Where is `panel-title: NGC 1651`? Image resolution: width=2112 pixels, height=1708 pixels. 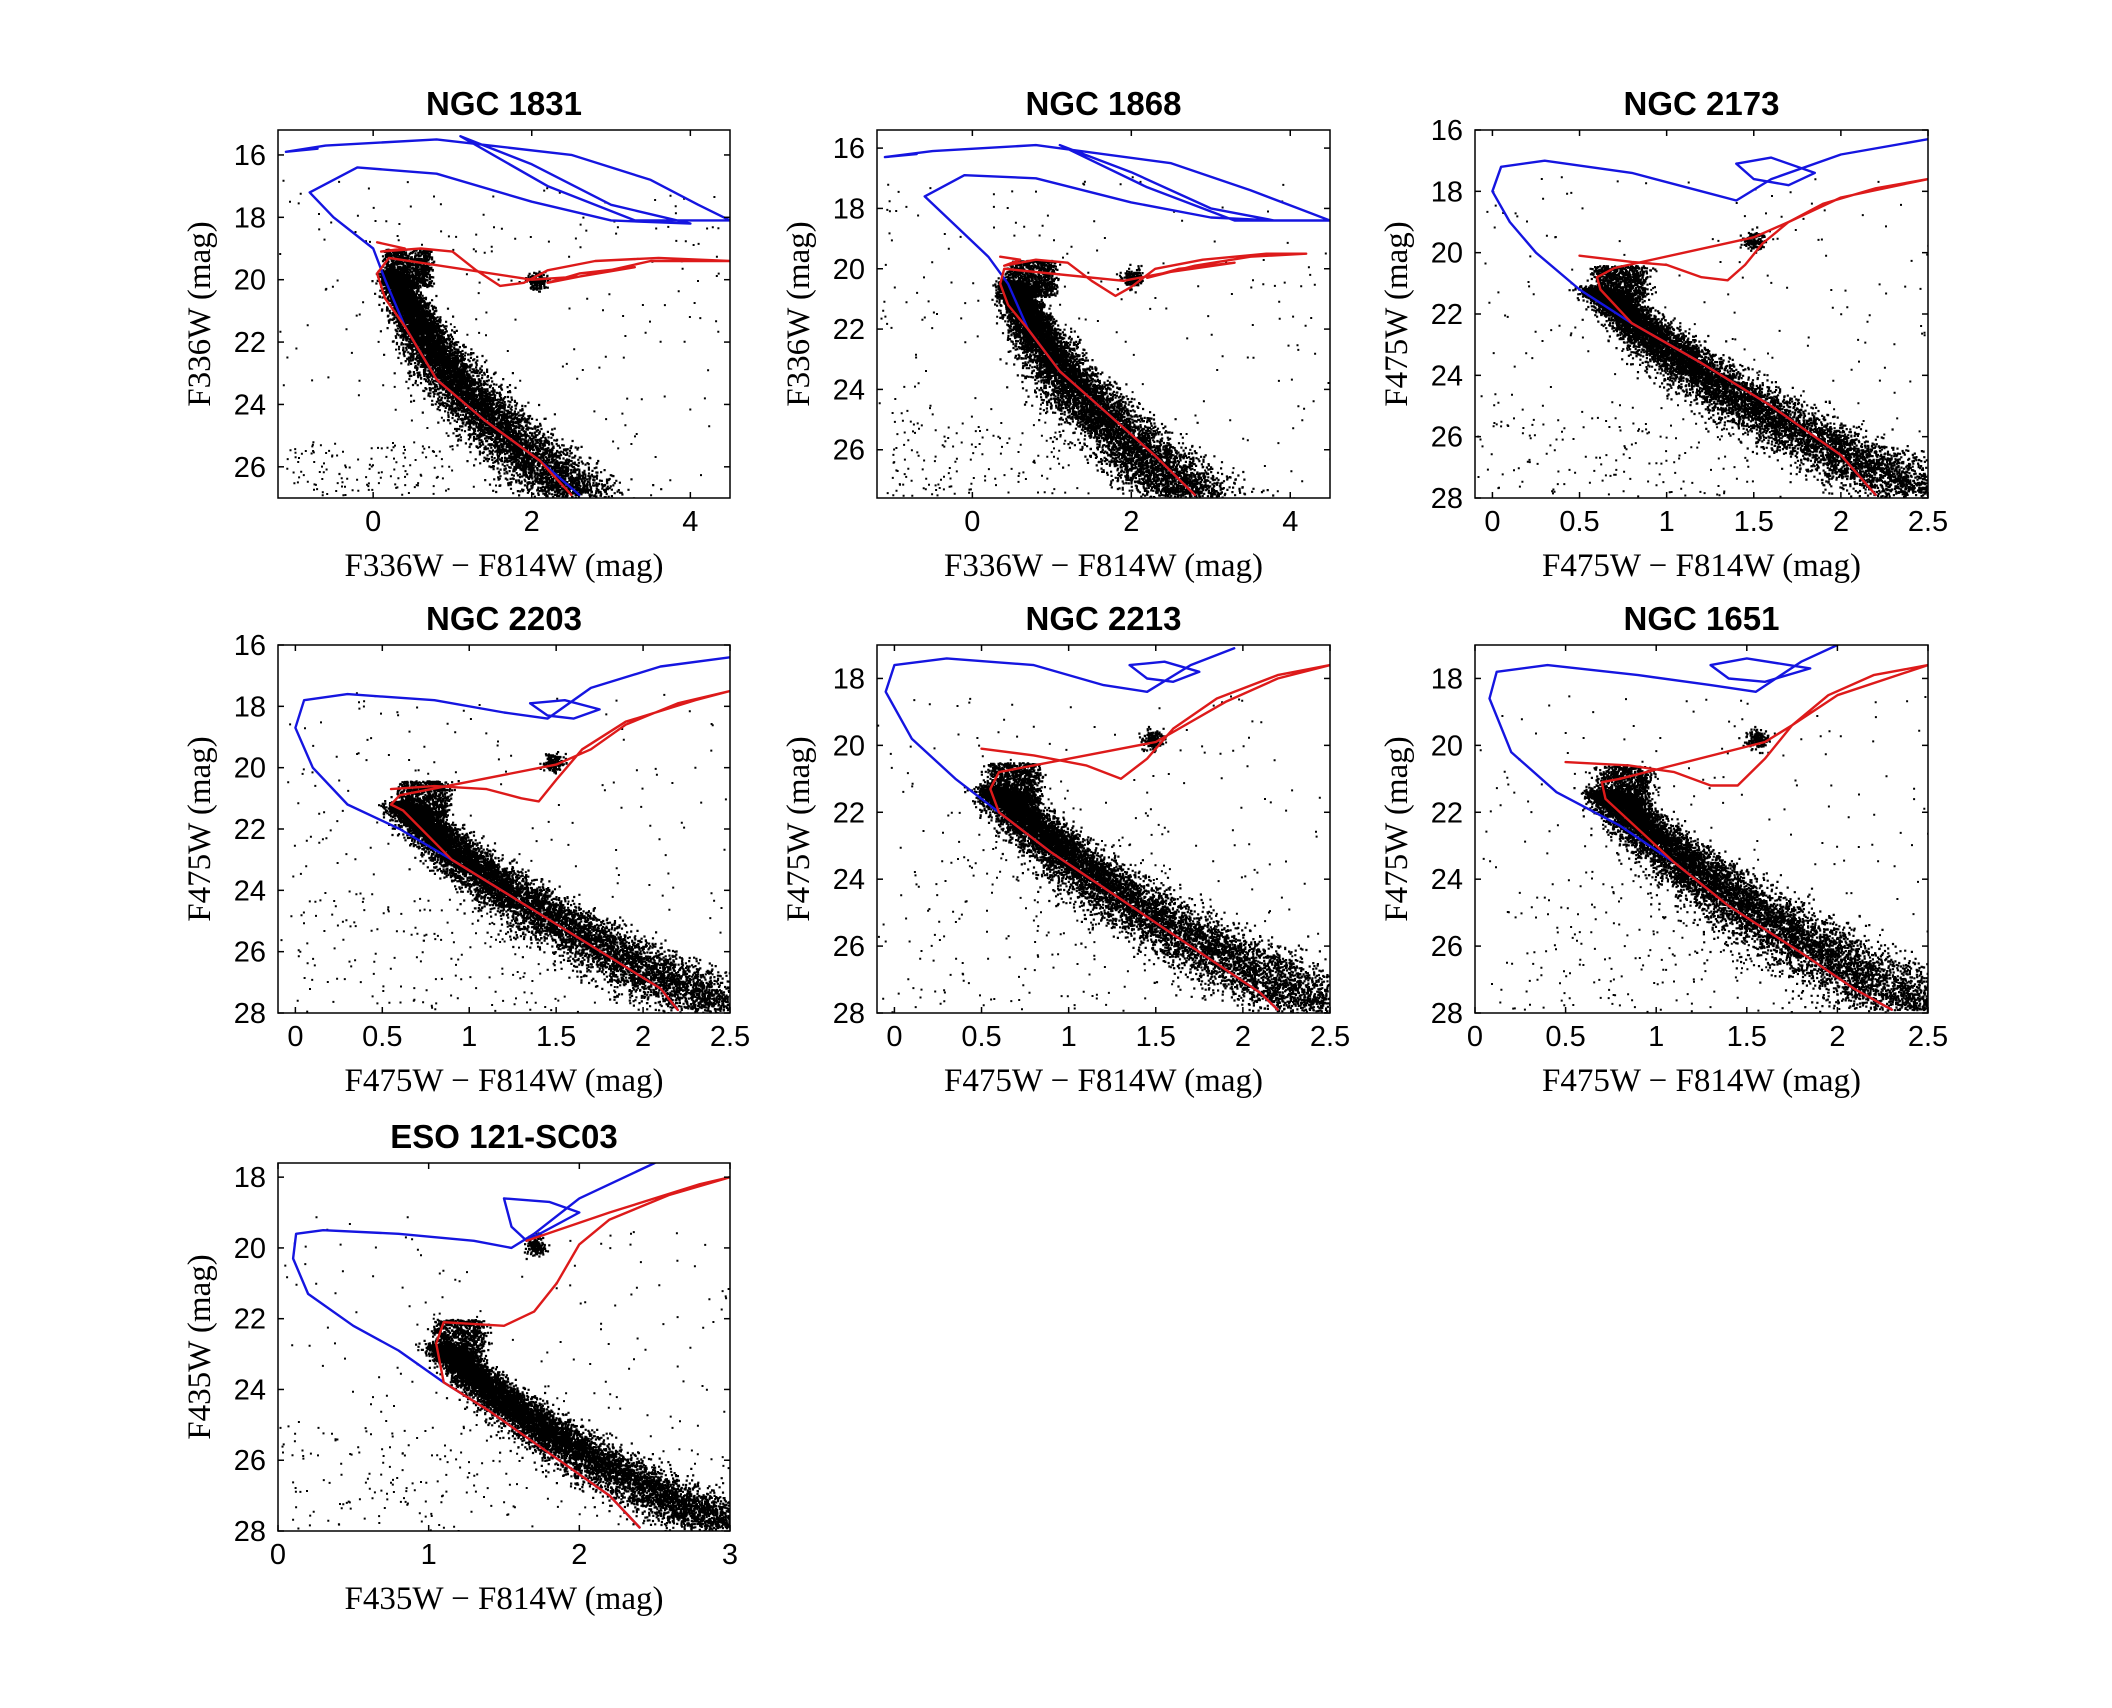 panel-title: NGC 1651 is located at coordinates (1702, 618).